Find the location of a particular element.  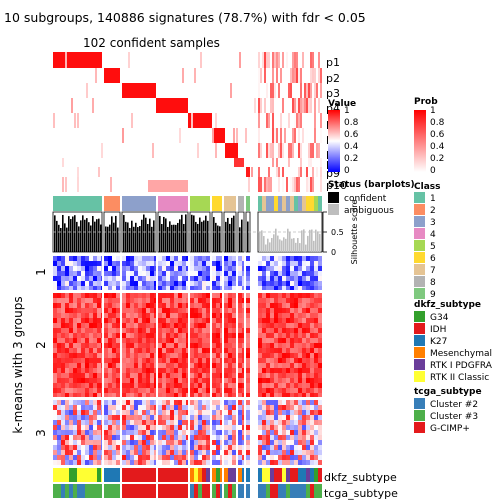

legend-label: 9 is located at coordinates (433, 295).